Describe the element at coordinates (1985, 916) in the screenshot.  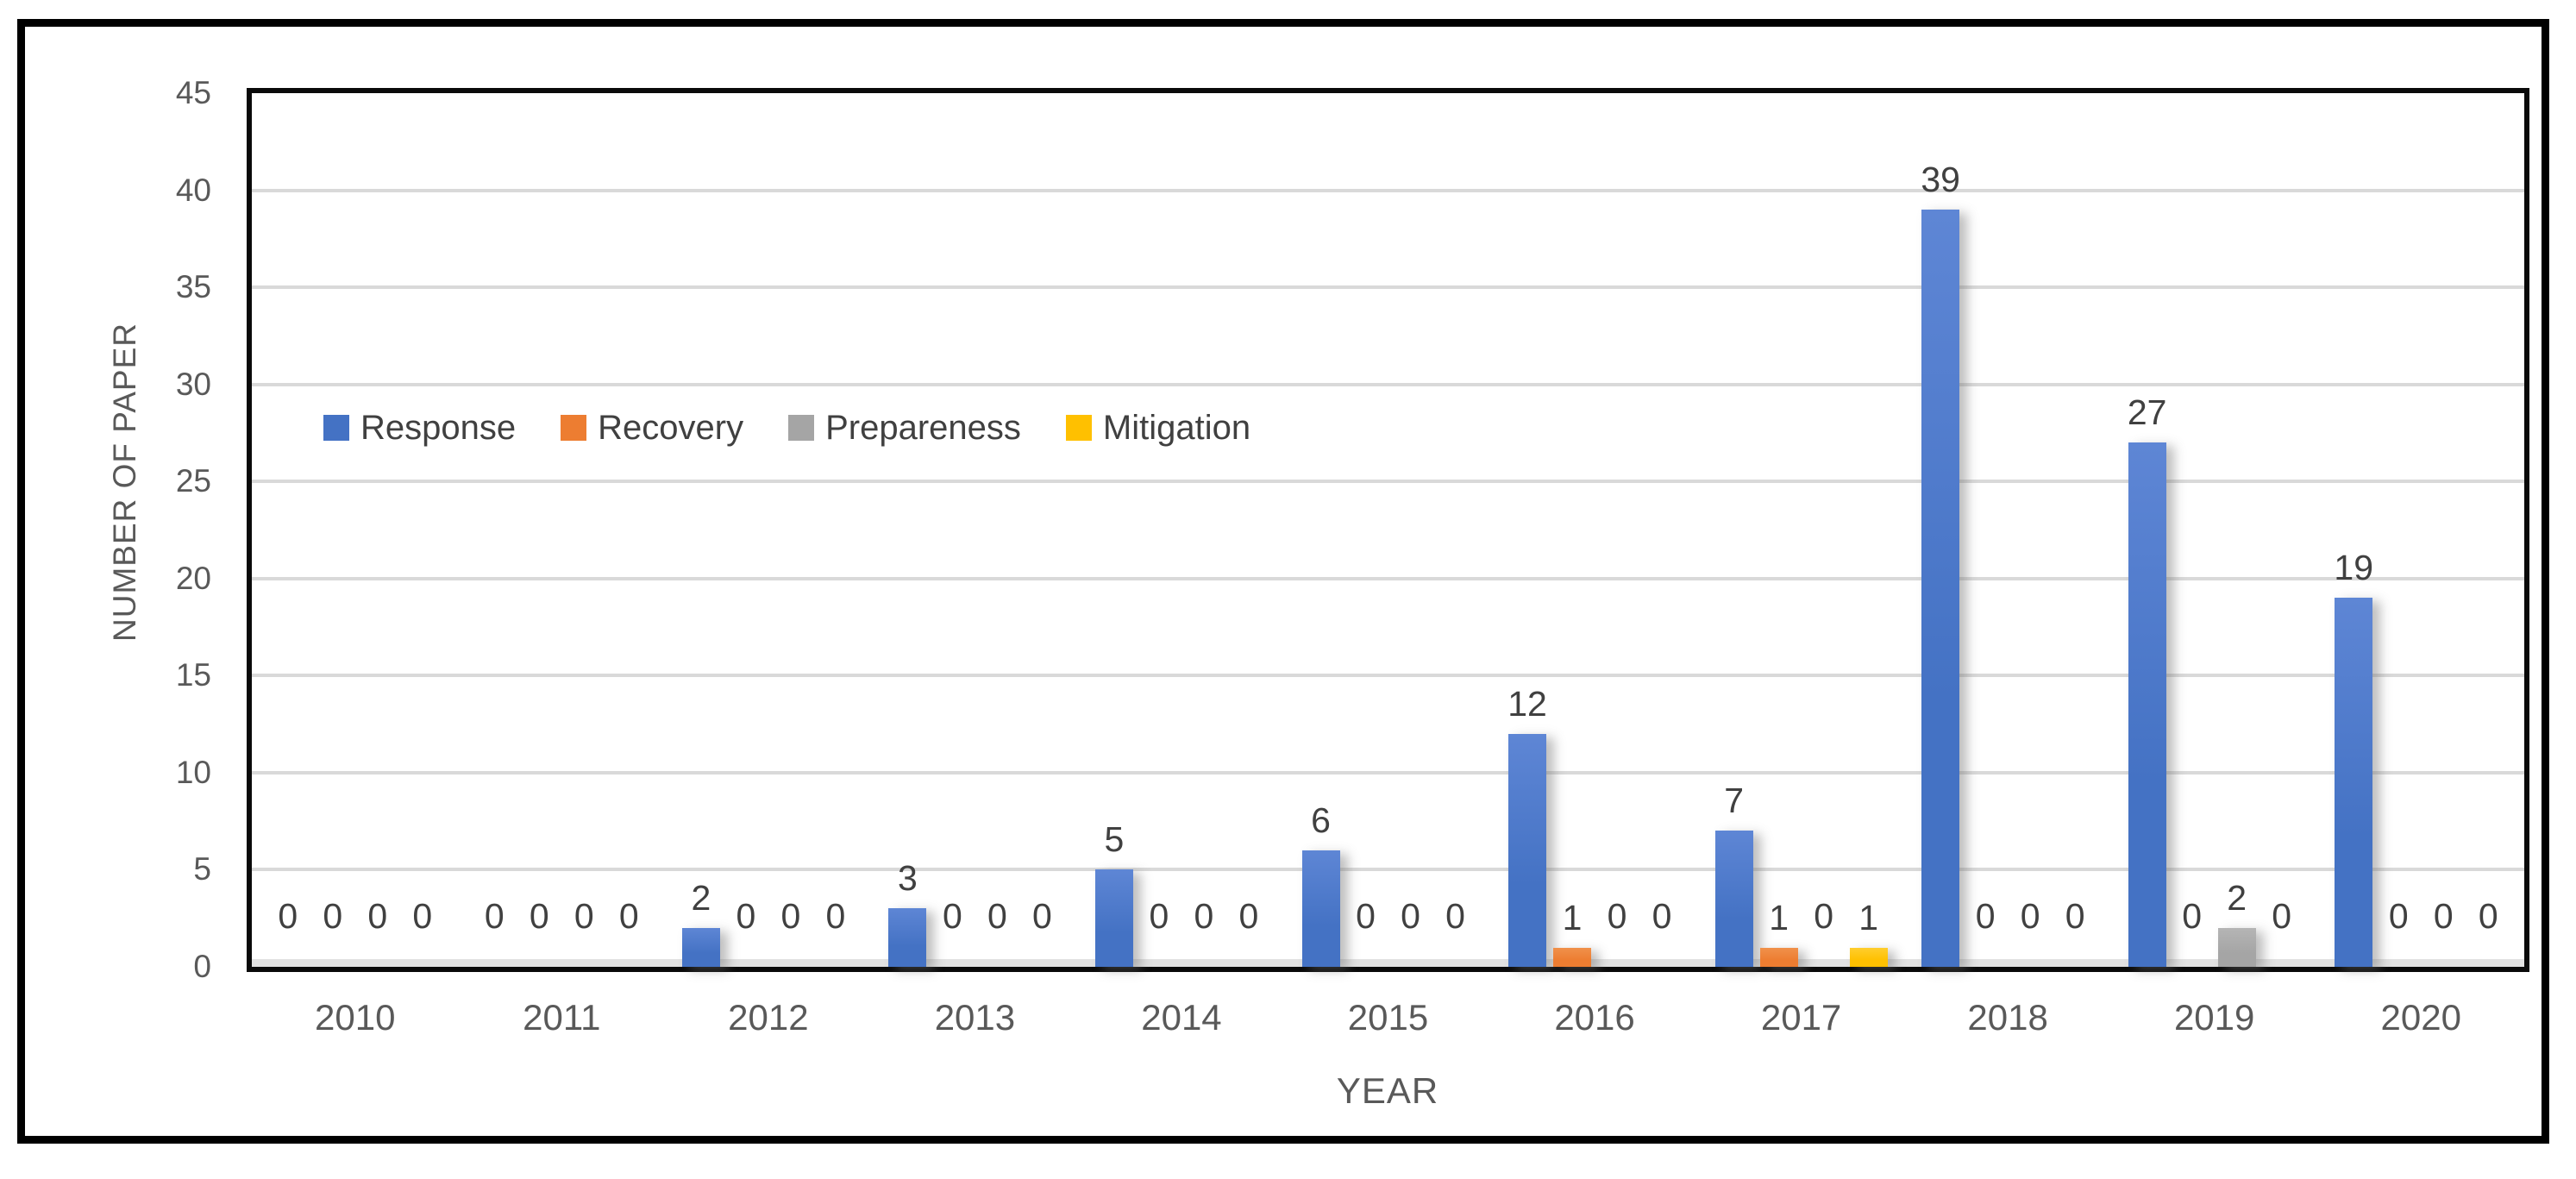
I see `value-label-recovery-2018: 0` at that location.